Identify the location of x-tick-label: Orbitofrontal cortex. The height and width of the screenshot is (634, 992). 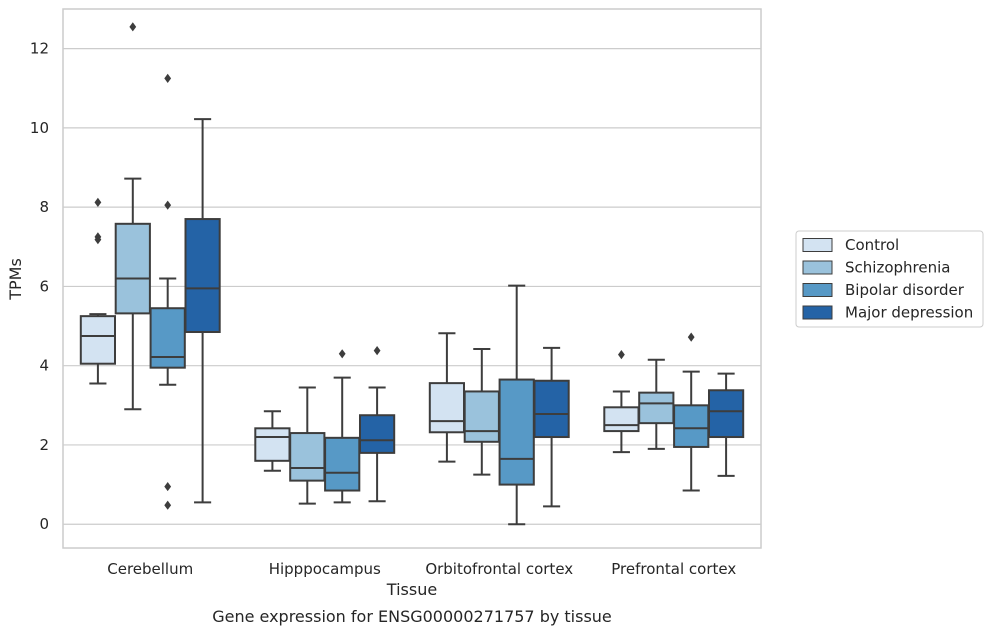
(499, 569).